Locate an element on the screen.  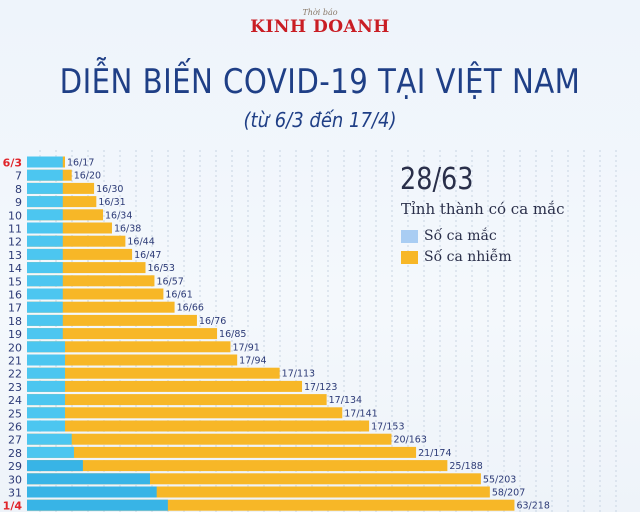
date-label: 28 is located at coordinates (15, 453).